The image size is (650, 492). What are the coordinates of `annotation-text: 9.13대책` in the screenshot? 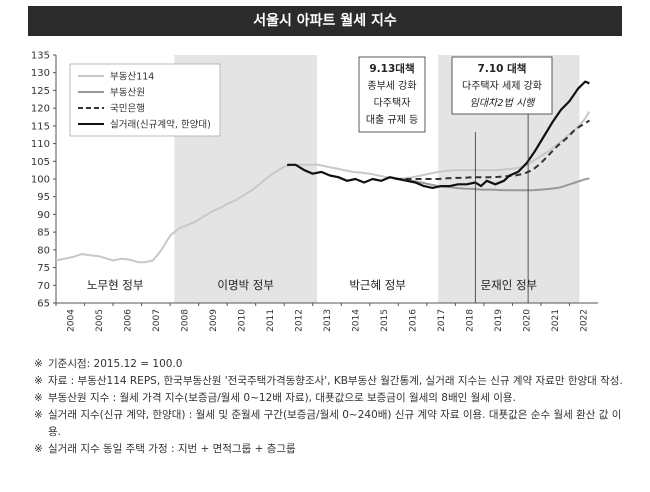 It's located at (391, 68).